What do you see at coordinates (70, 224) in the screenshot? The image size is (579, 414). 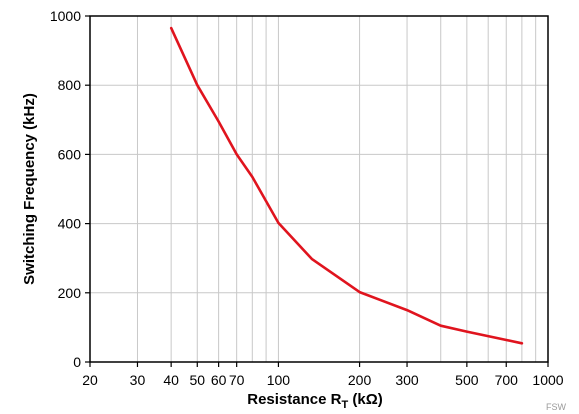 I see `y-tick-label: 400` at bounding box center [70, 224].